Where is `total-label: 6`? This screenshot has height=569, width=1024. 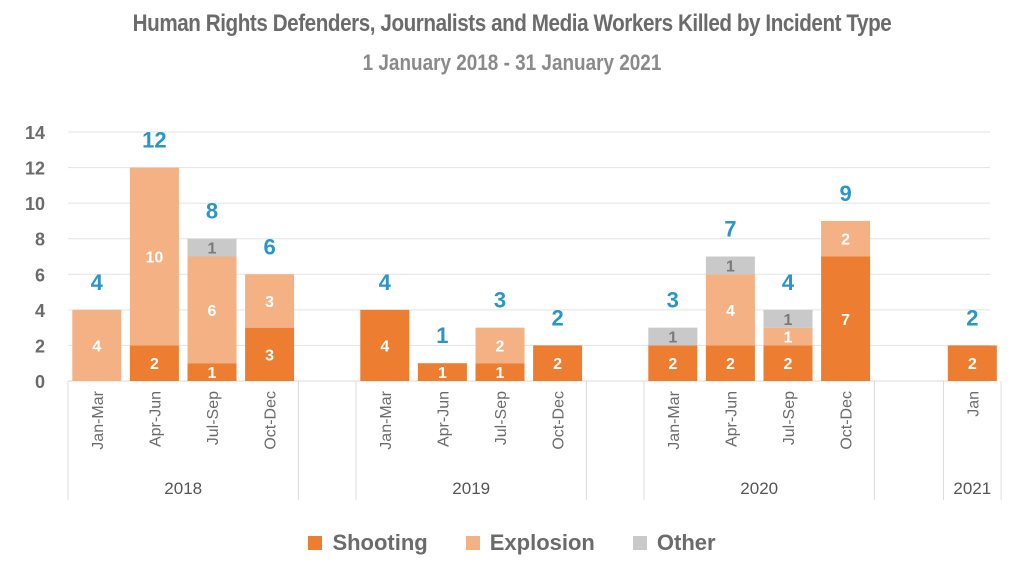
total-label: 6 is located at coordinates (269, 246).